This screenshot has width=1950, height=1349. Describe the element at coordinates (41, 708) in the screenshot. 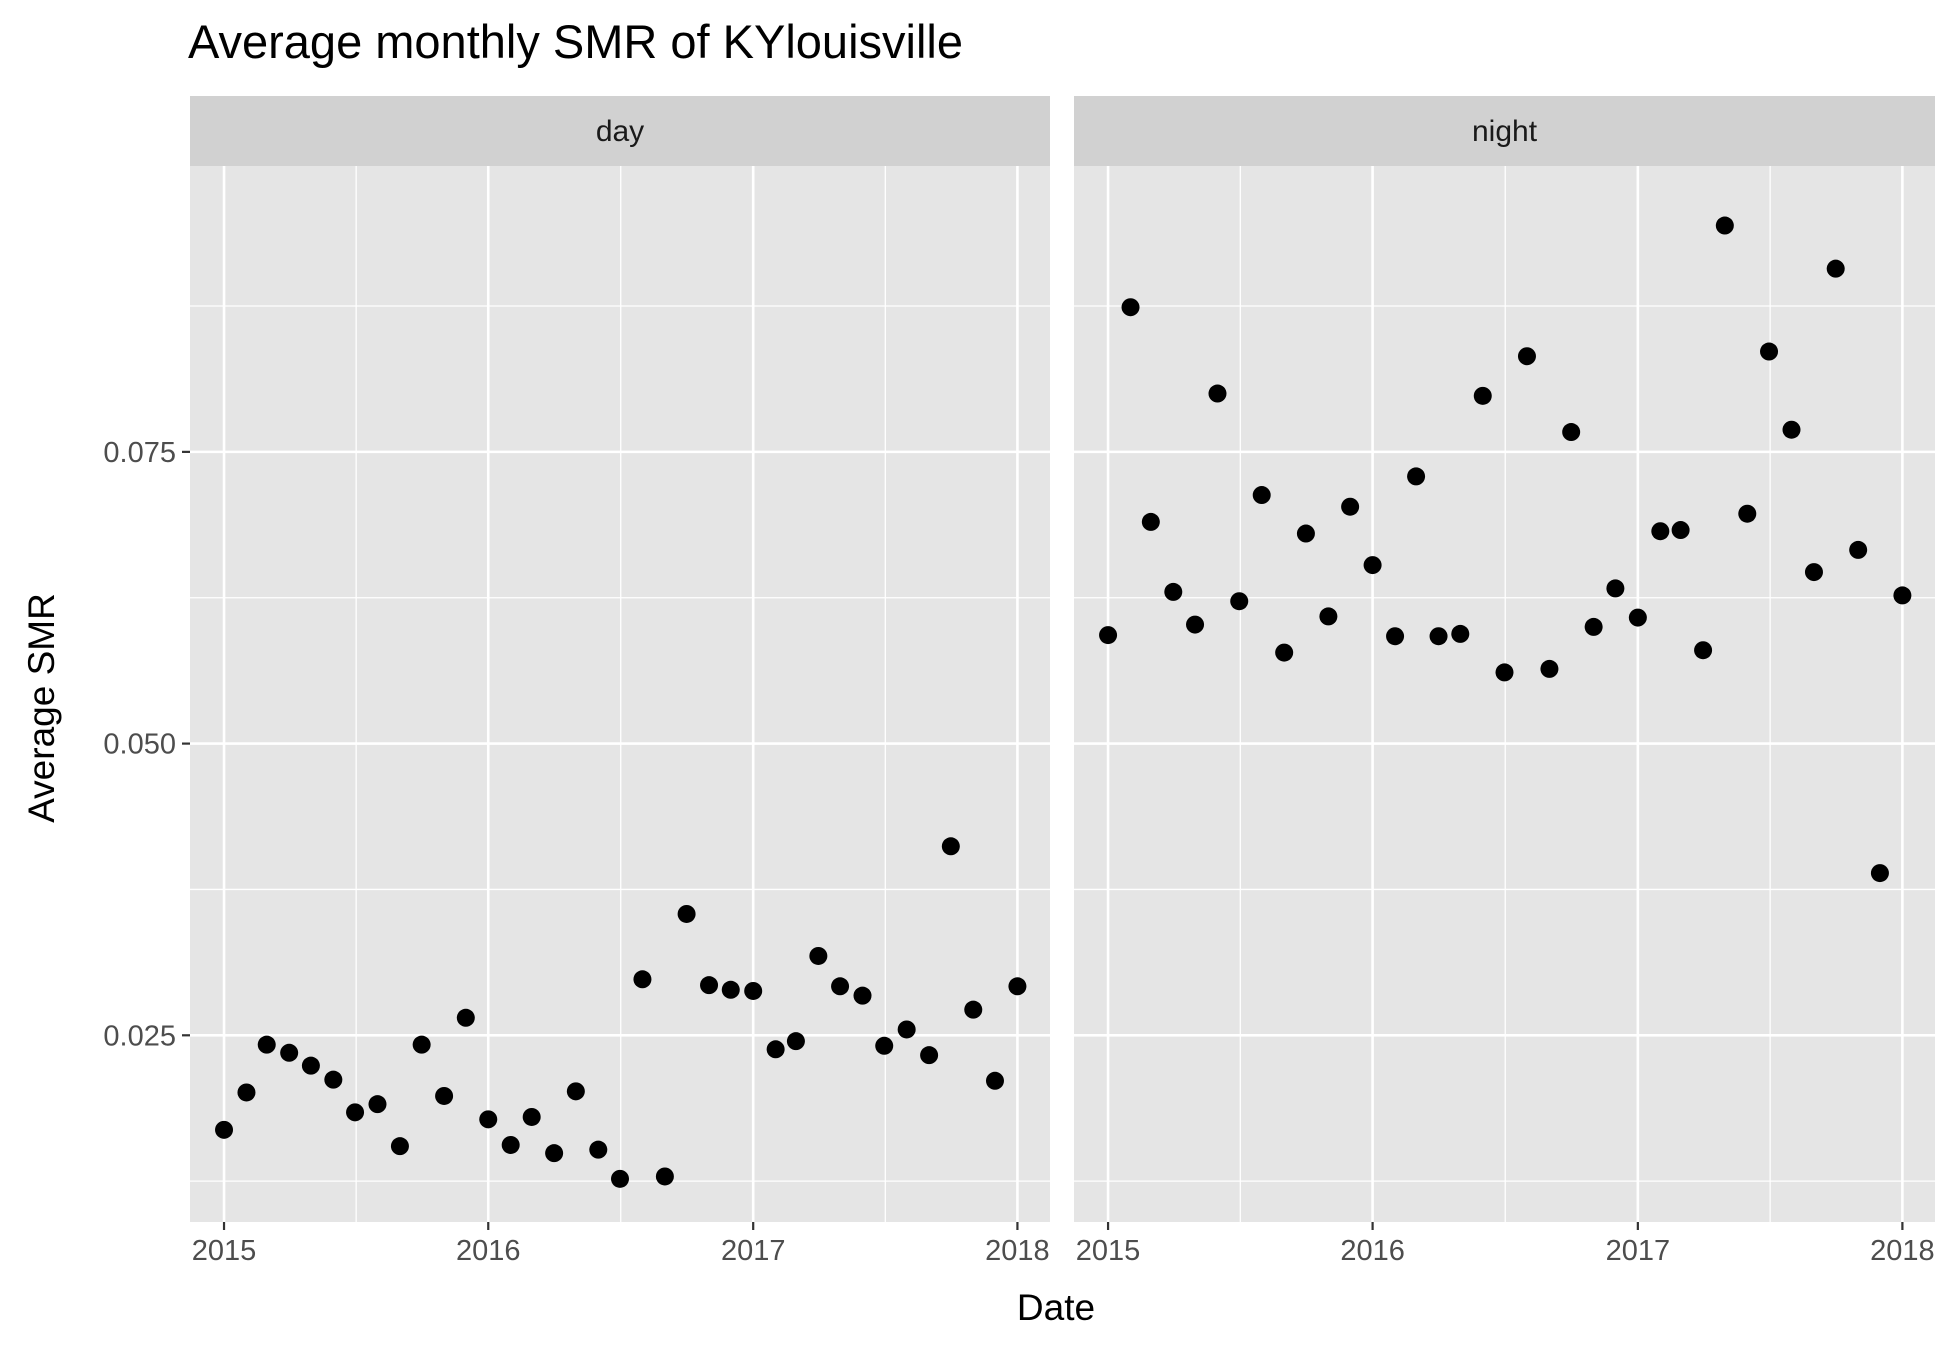

I see `y-axis-title: Average SMR` at that location.